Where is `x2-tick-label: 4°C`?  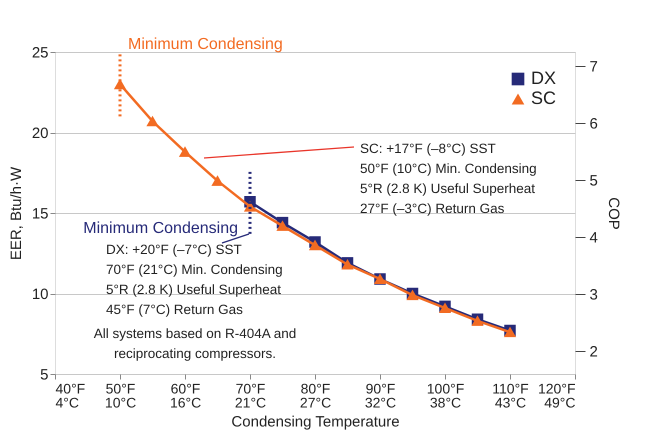 x2-tick-label: 4°C is located at coordinates (67, 402).